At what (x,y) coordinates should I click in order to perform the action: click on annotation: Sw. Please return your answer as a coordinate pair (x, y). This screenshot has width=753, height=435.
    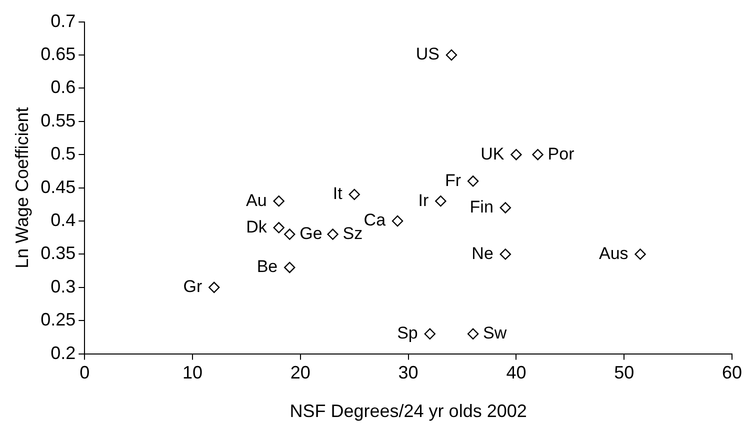
    Looking at the image, I should click on (495, 333).